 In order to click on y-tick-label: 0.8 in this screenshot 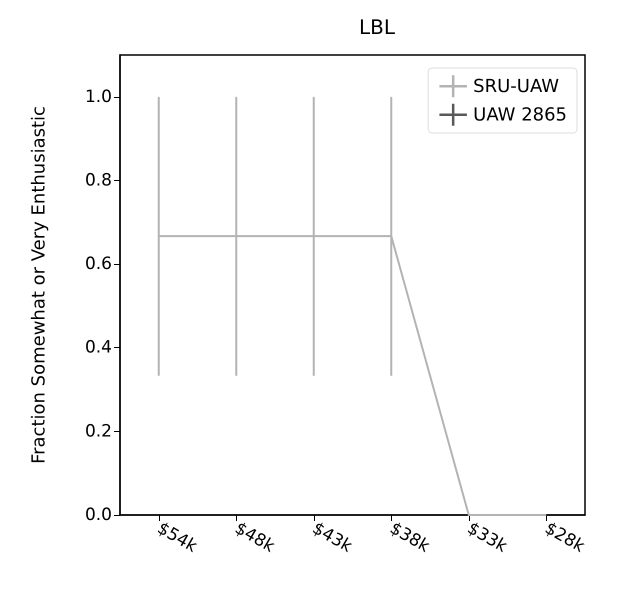, I will do `click(98, 180)`.